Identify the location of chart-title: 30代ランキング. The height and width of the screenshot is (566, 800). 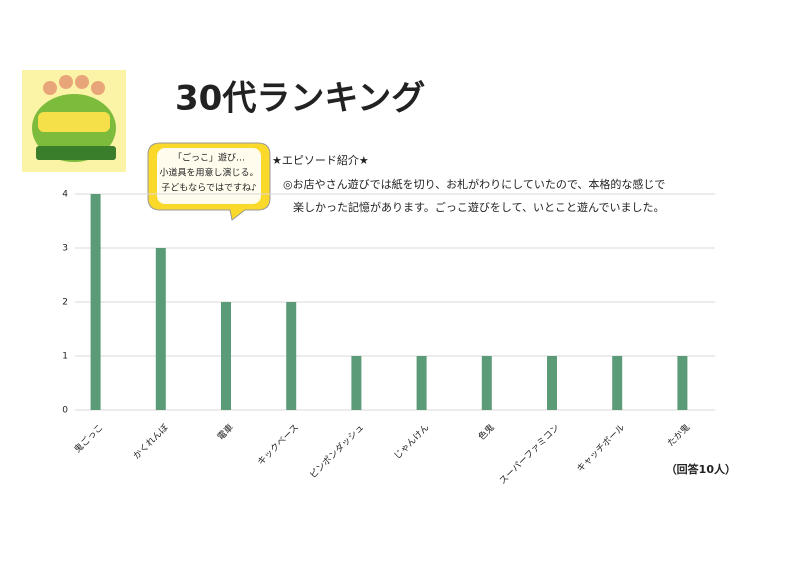
(300, 99).